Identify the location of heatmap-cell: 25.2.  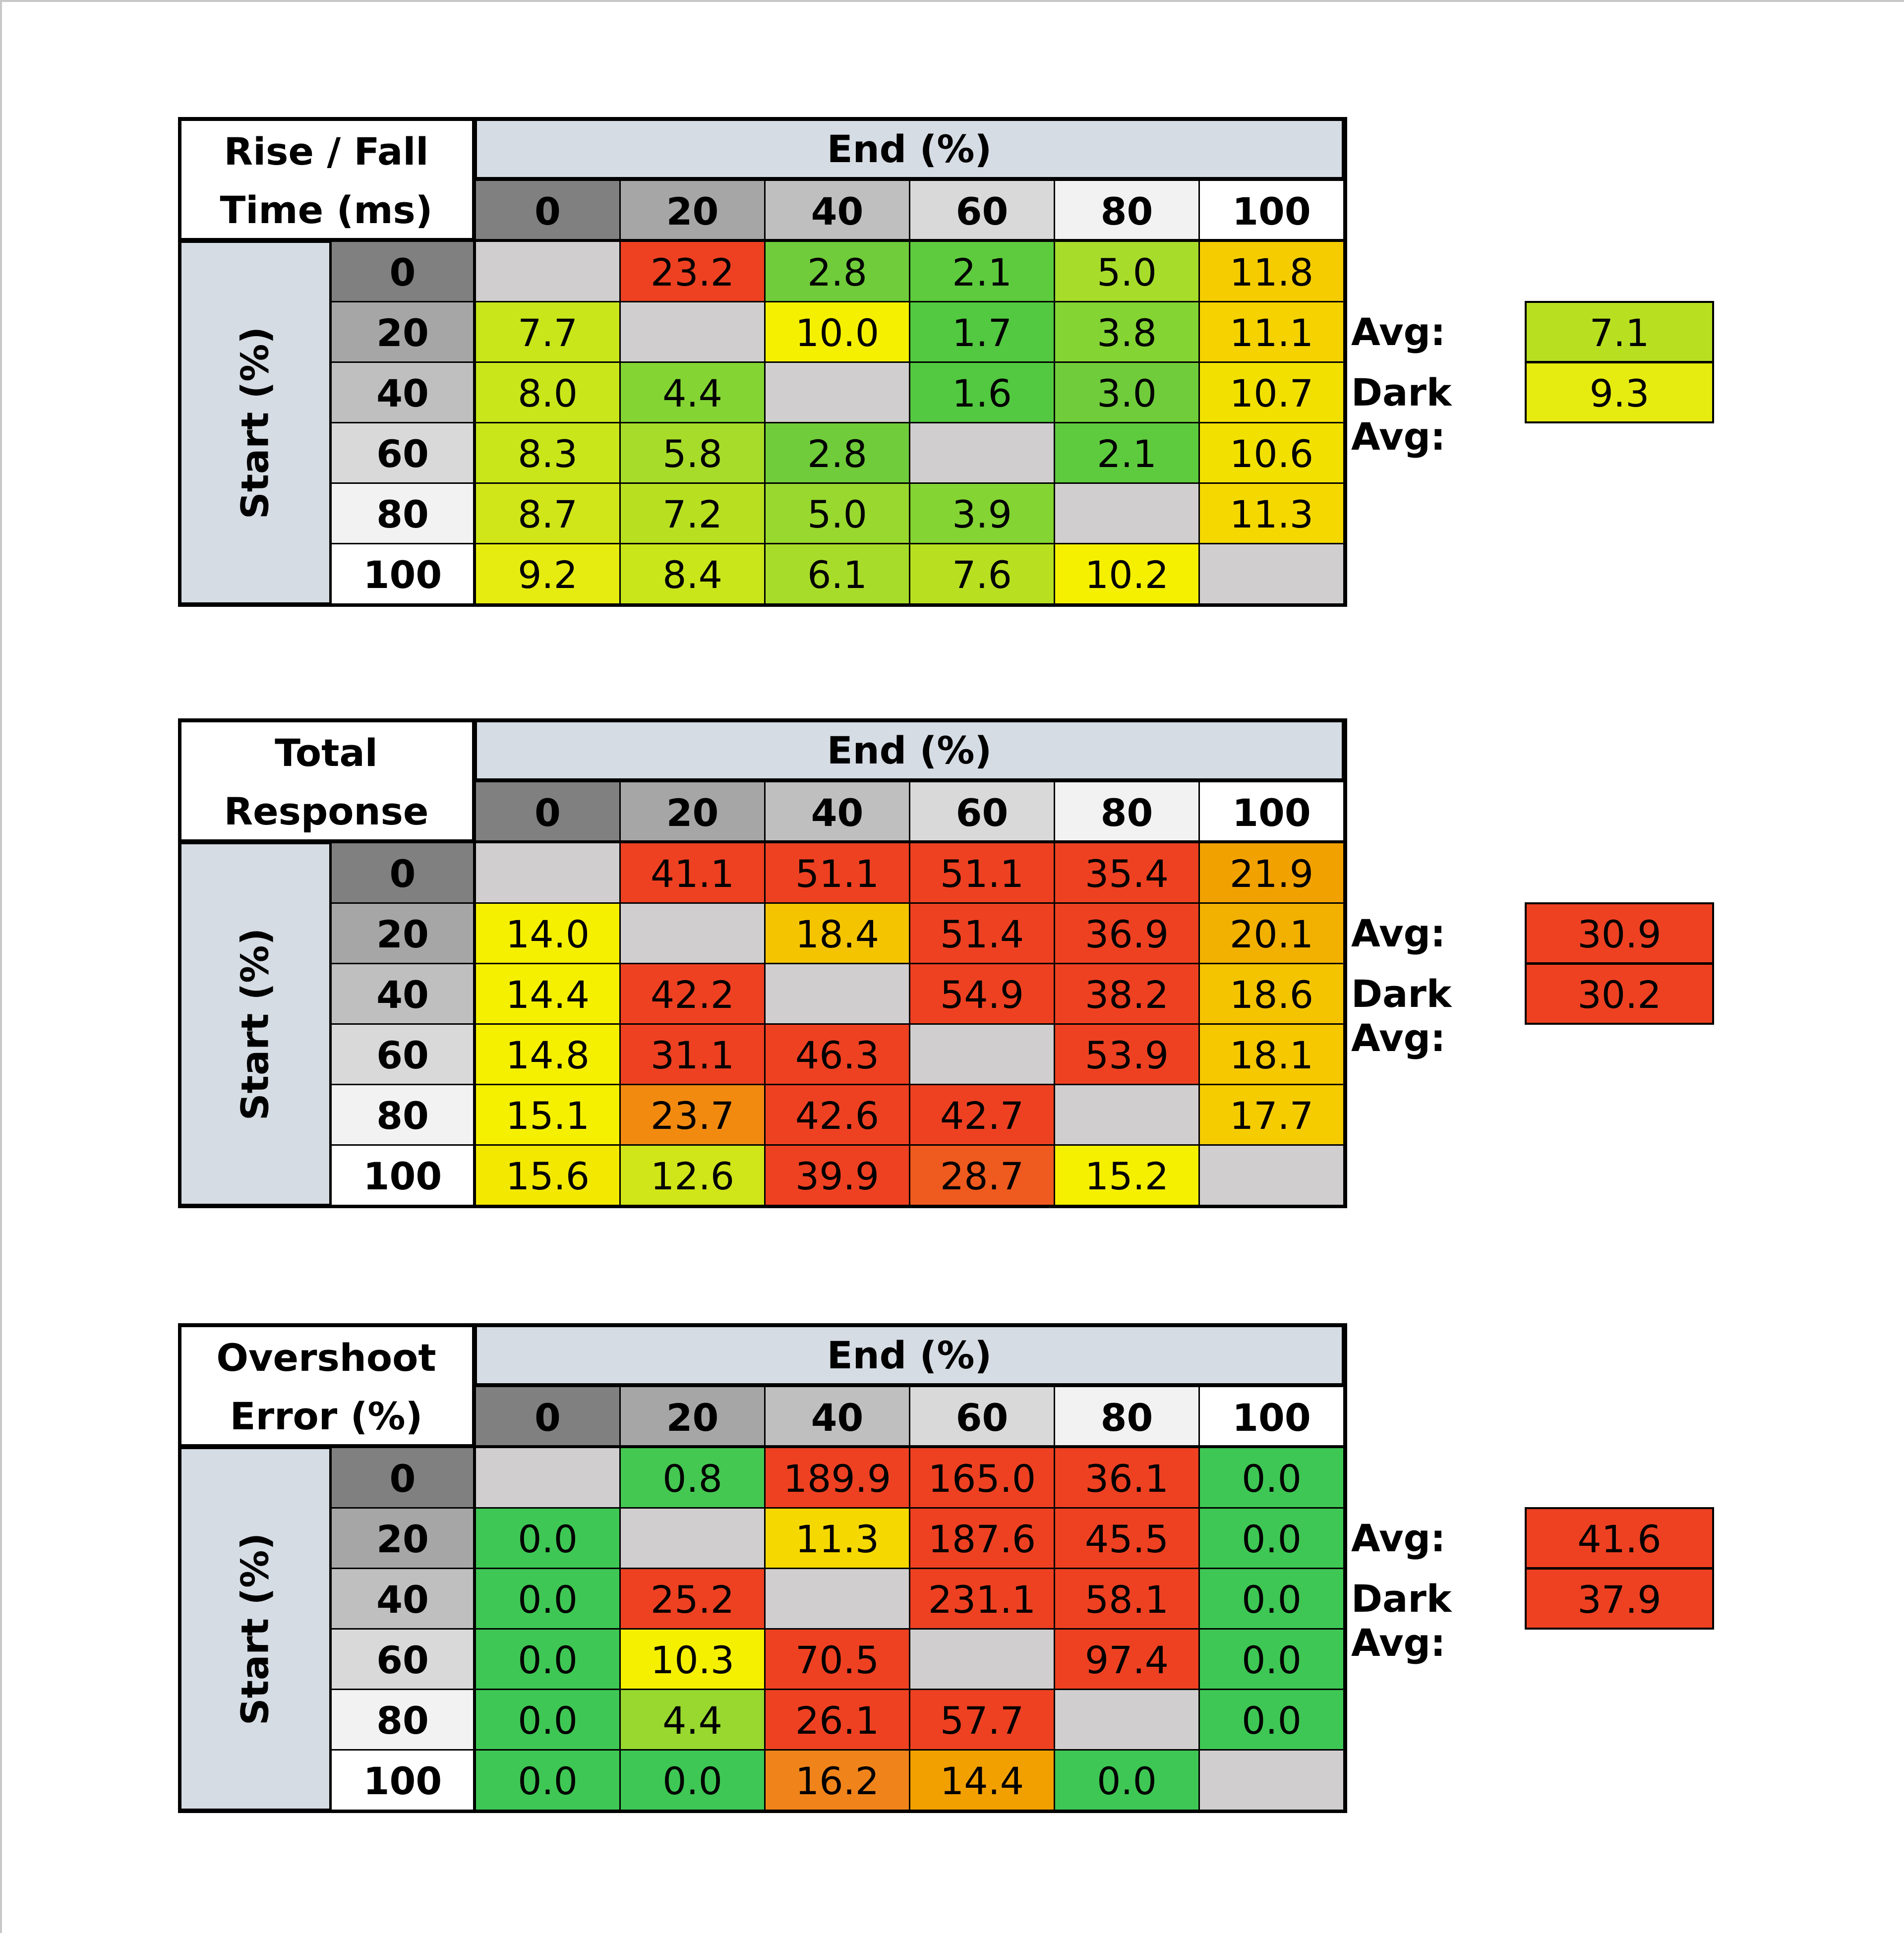
(692, 1599).